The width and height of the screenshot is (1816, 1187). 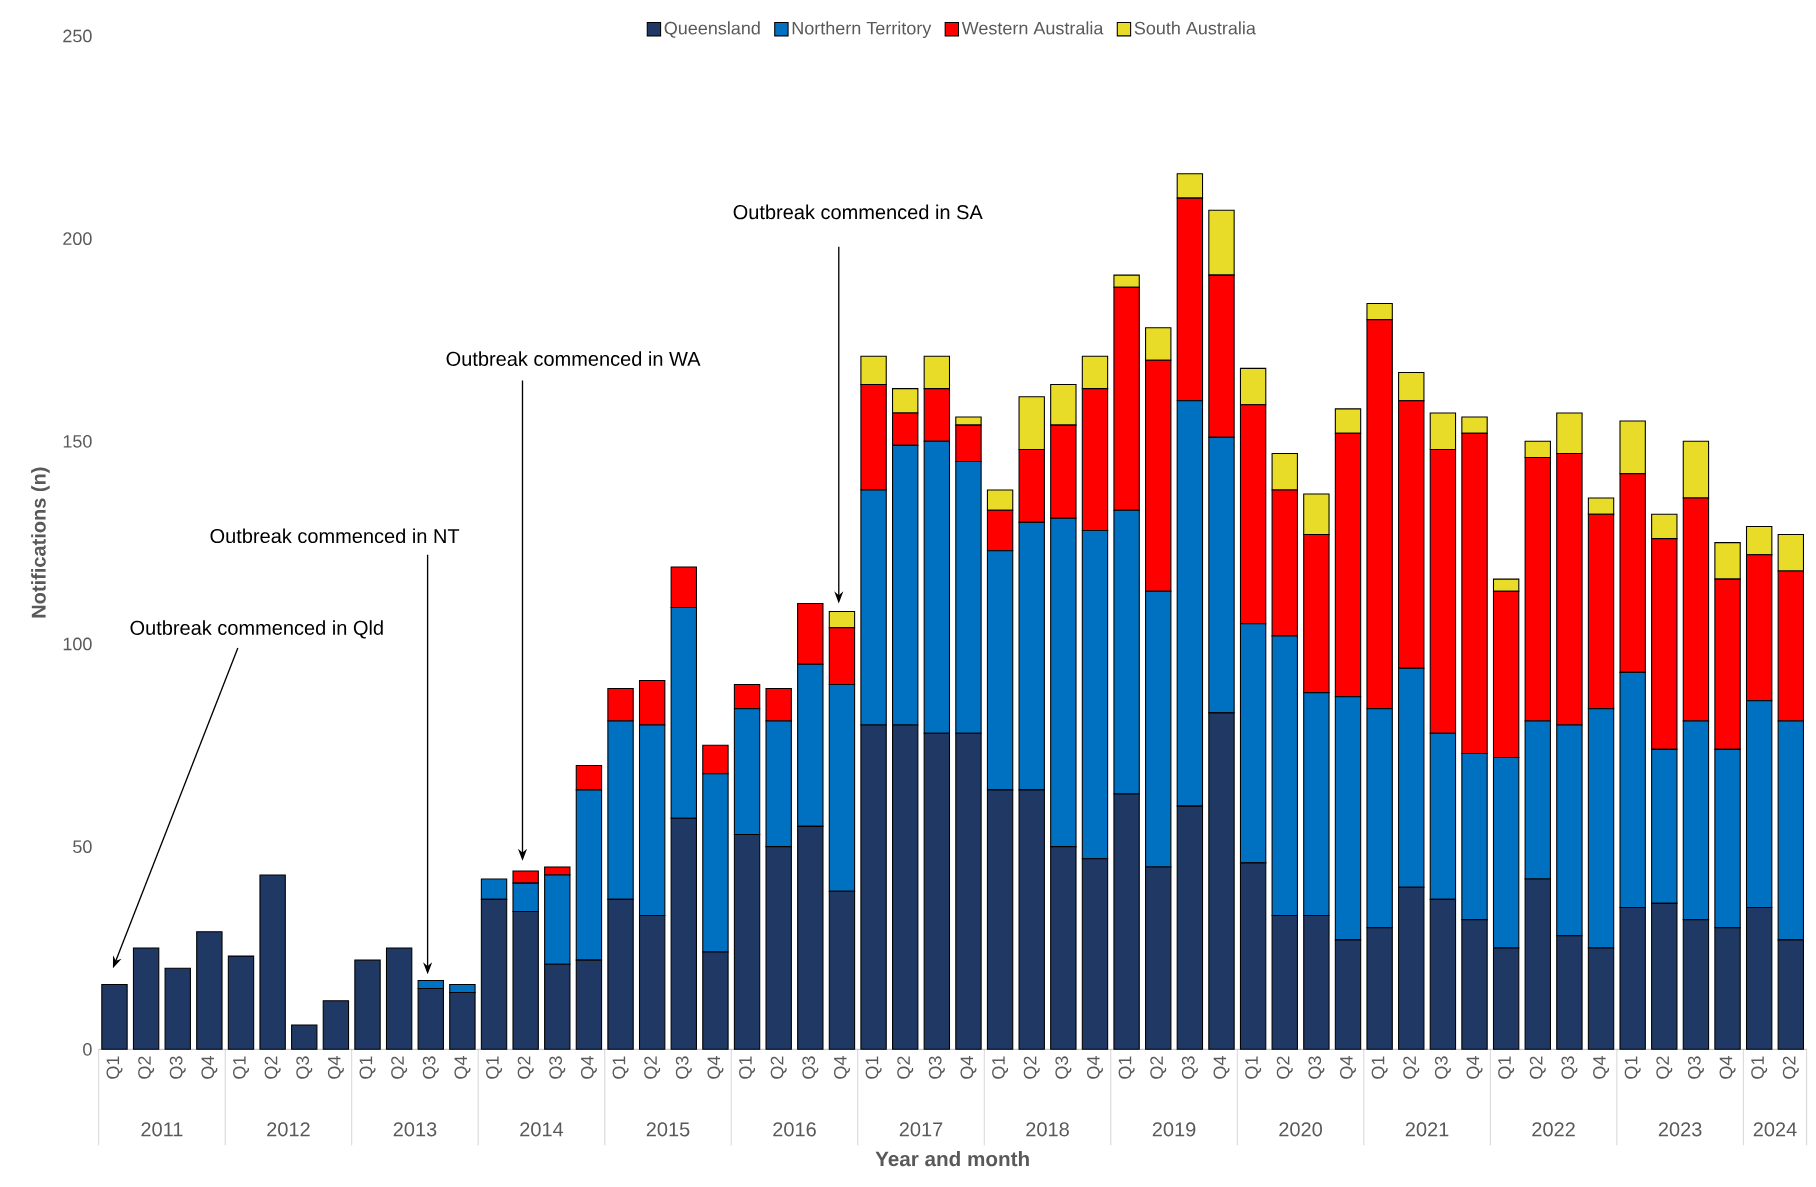 I want to click on text: 2023, so click(x=1680, y=1129).